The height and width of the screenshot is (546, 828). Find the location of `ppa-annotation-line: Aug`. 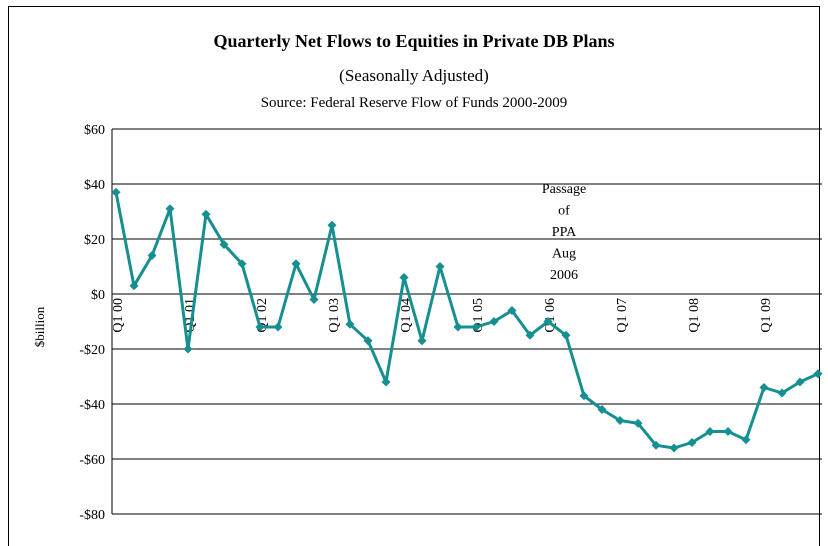

ppa-annotation-line: Aug is located at coordinates (564, 254).